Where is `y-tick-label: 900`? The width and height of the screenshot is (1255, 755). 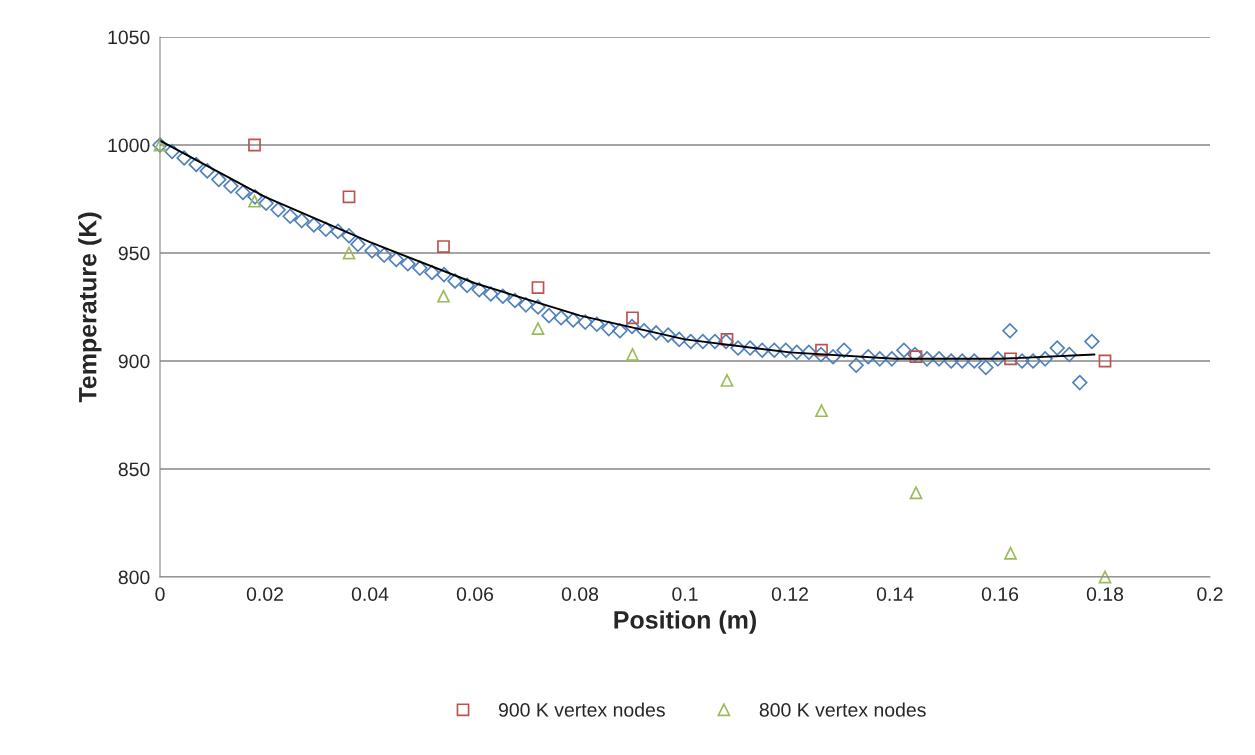
y-tick-label: 900 is located at coordinates (134, 361).